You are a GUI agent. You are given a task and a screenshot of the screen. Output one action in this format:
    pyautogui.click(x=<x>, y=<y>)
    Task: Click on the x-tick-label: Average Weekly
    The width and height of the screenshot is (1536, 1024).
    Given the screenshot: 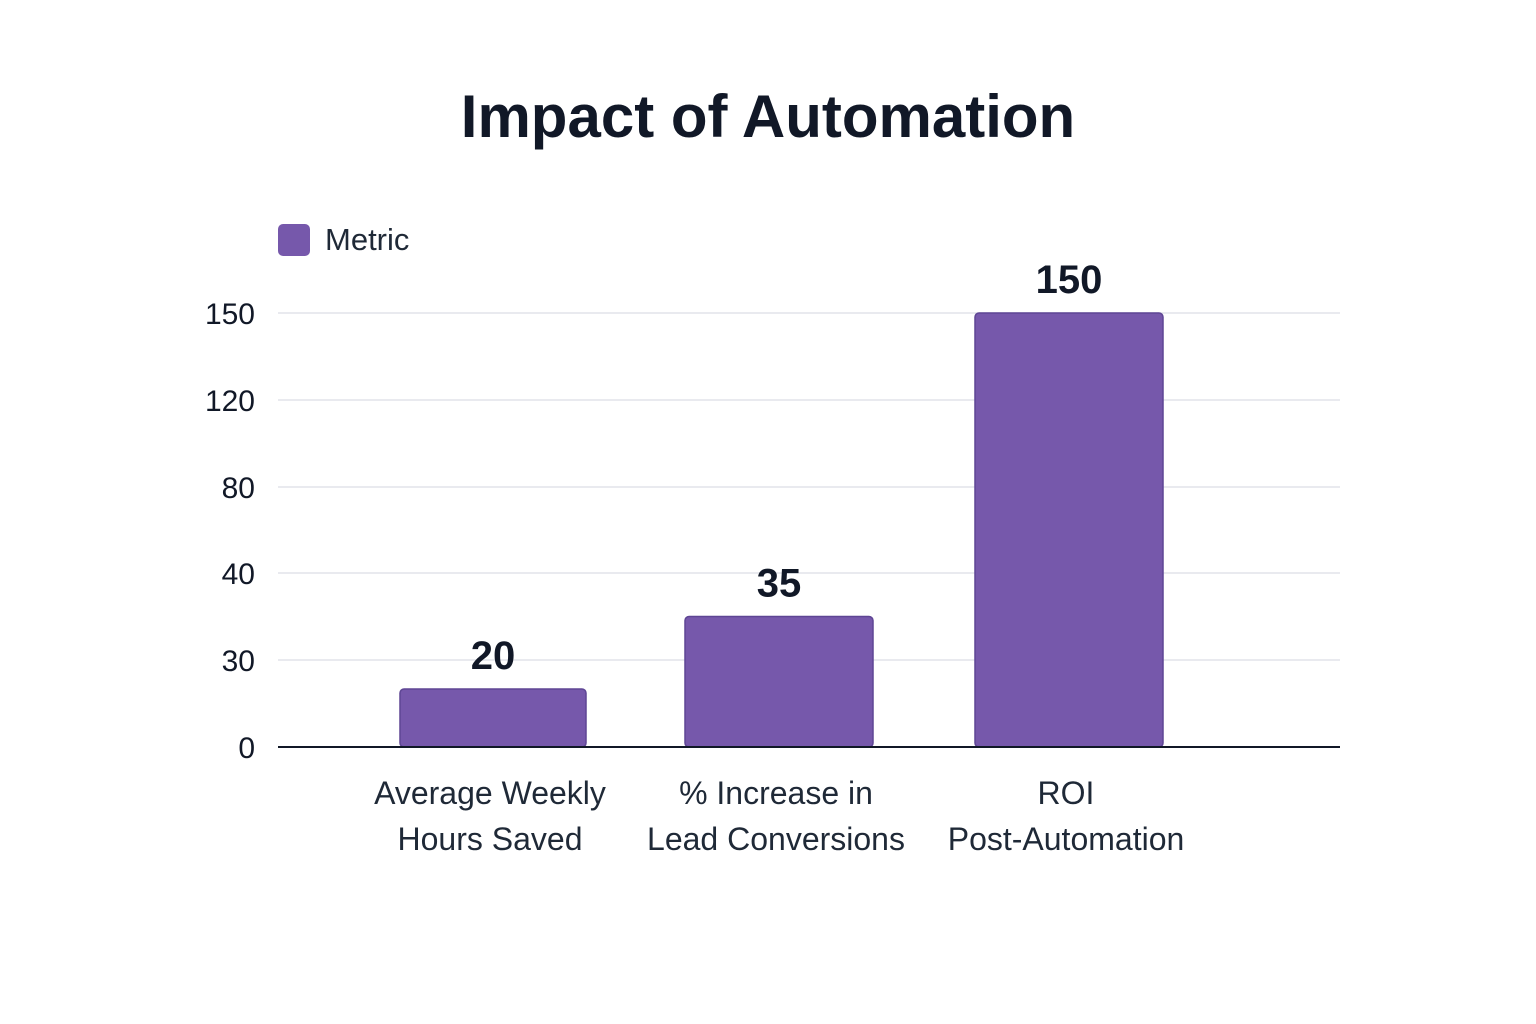 What is the action you would take?
    pyautogui.click(x=490, y=793)
    